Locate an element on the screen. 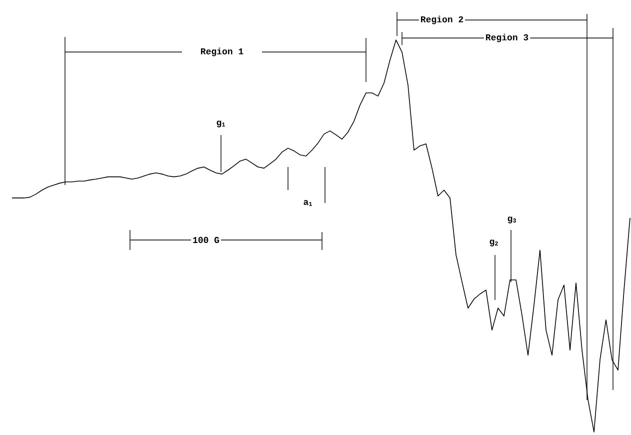  annotation: g$_{2}$ is located at coordinates (494, 243).